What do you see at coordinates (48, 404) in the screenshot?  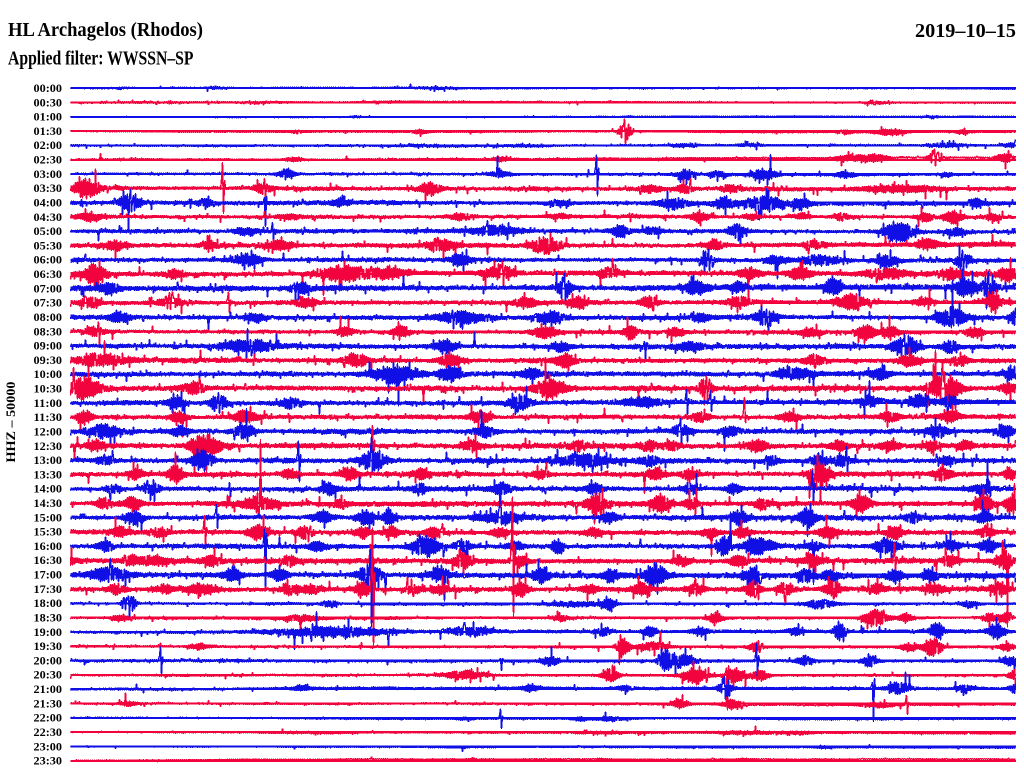 I see `svg-text: 11:00` at bounding box center [48, 404].